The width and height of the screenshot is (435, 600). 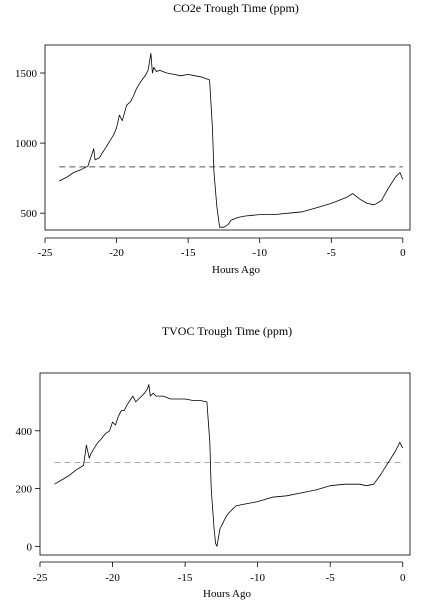 What do you see at coordinates (26, 144) in the screenshot?
I see `y-tick-label: 1000` at bounding box center [26, 144].